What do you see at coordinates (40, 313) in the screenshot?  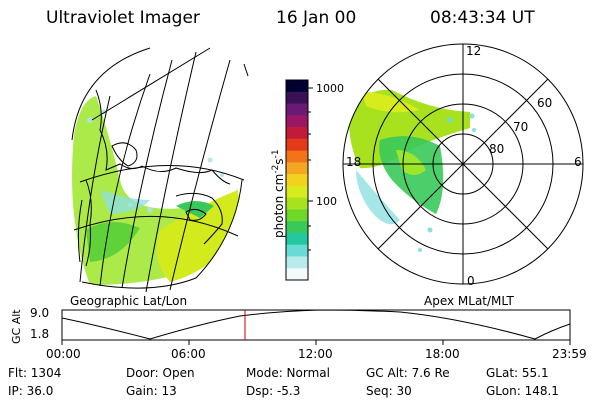 I see `timeline-ytick-9: 9.0` at bounding box center [40, 313].